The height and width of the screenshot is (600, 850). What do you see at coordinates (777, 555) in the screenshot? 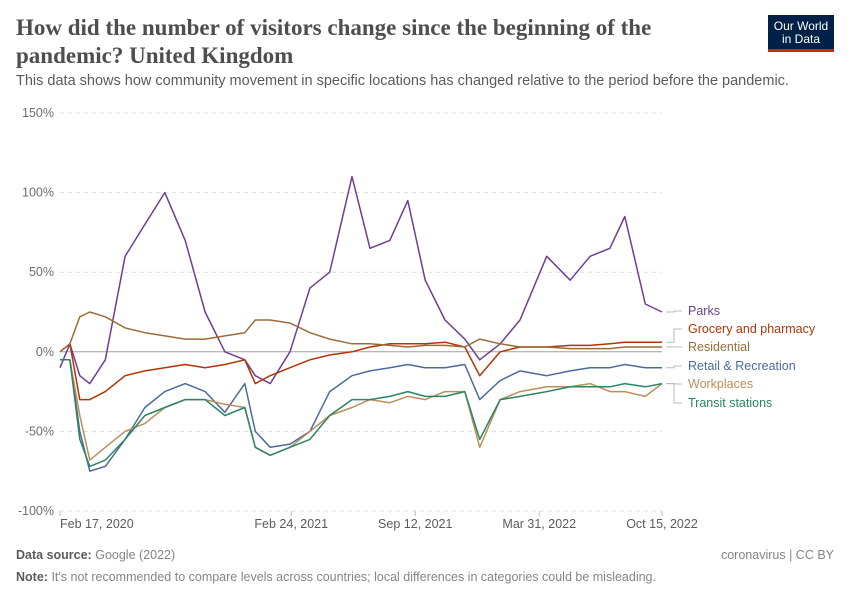
I see `license: coronavirus | CC BY` at bounding box center [777, 555].